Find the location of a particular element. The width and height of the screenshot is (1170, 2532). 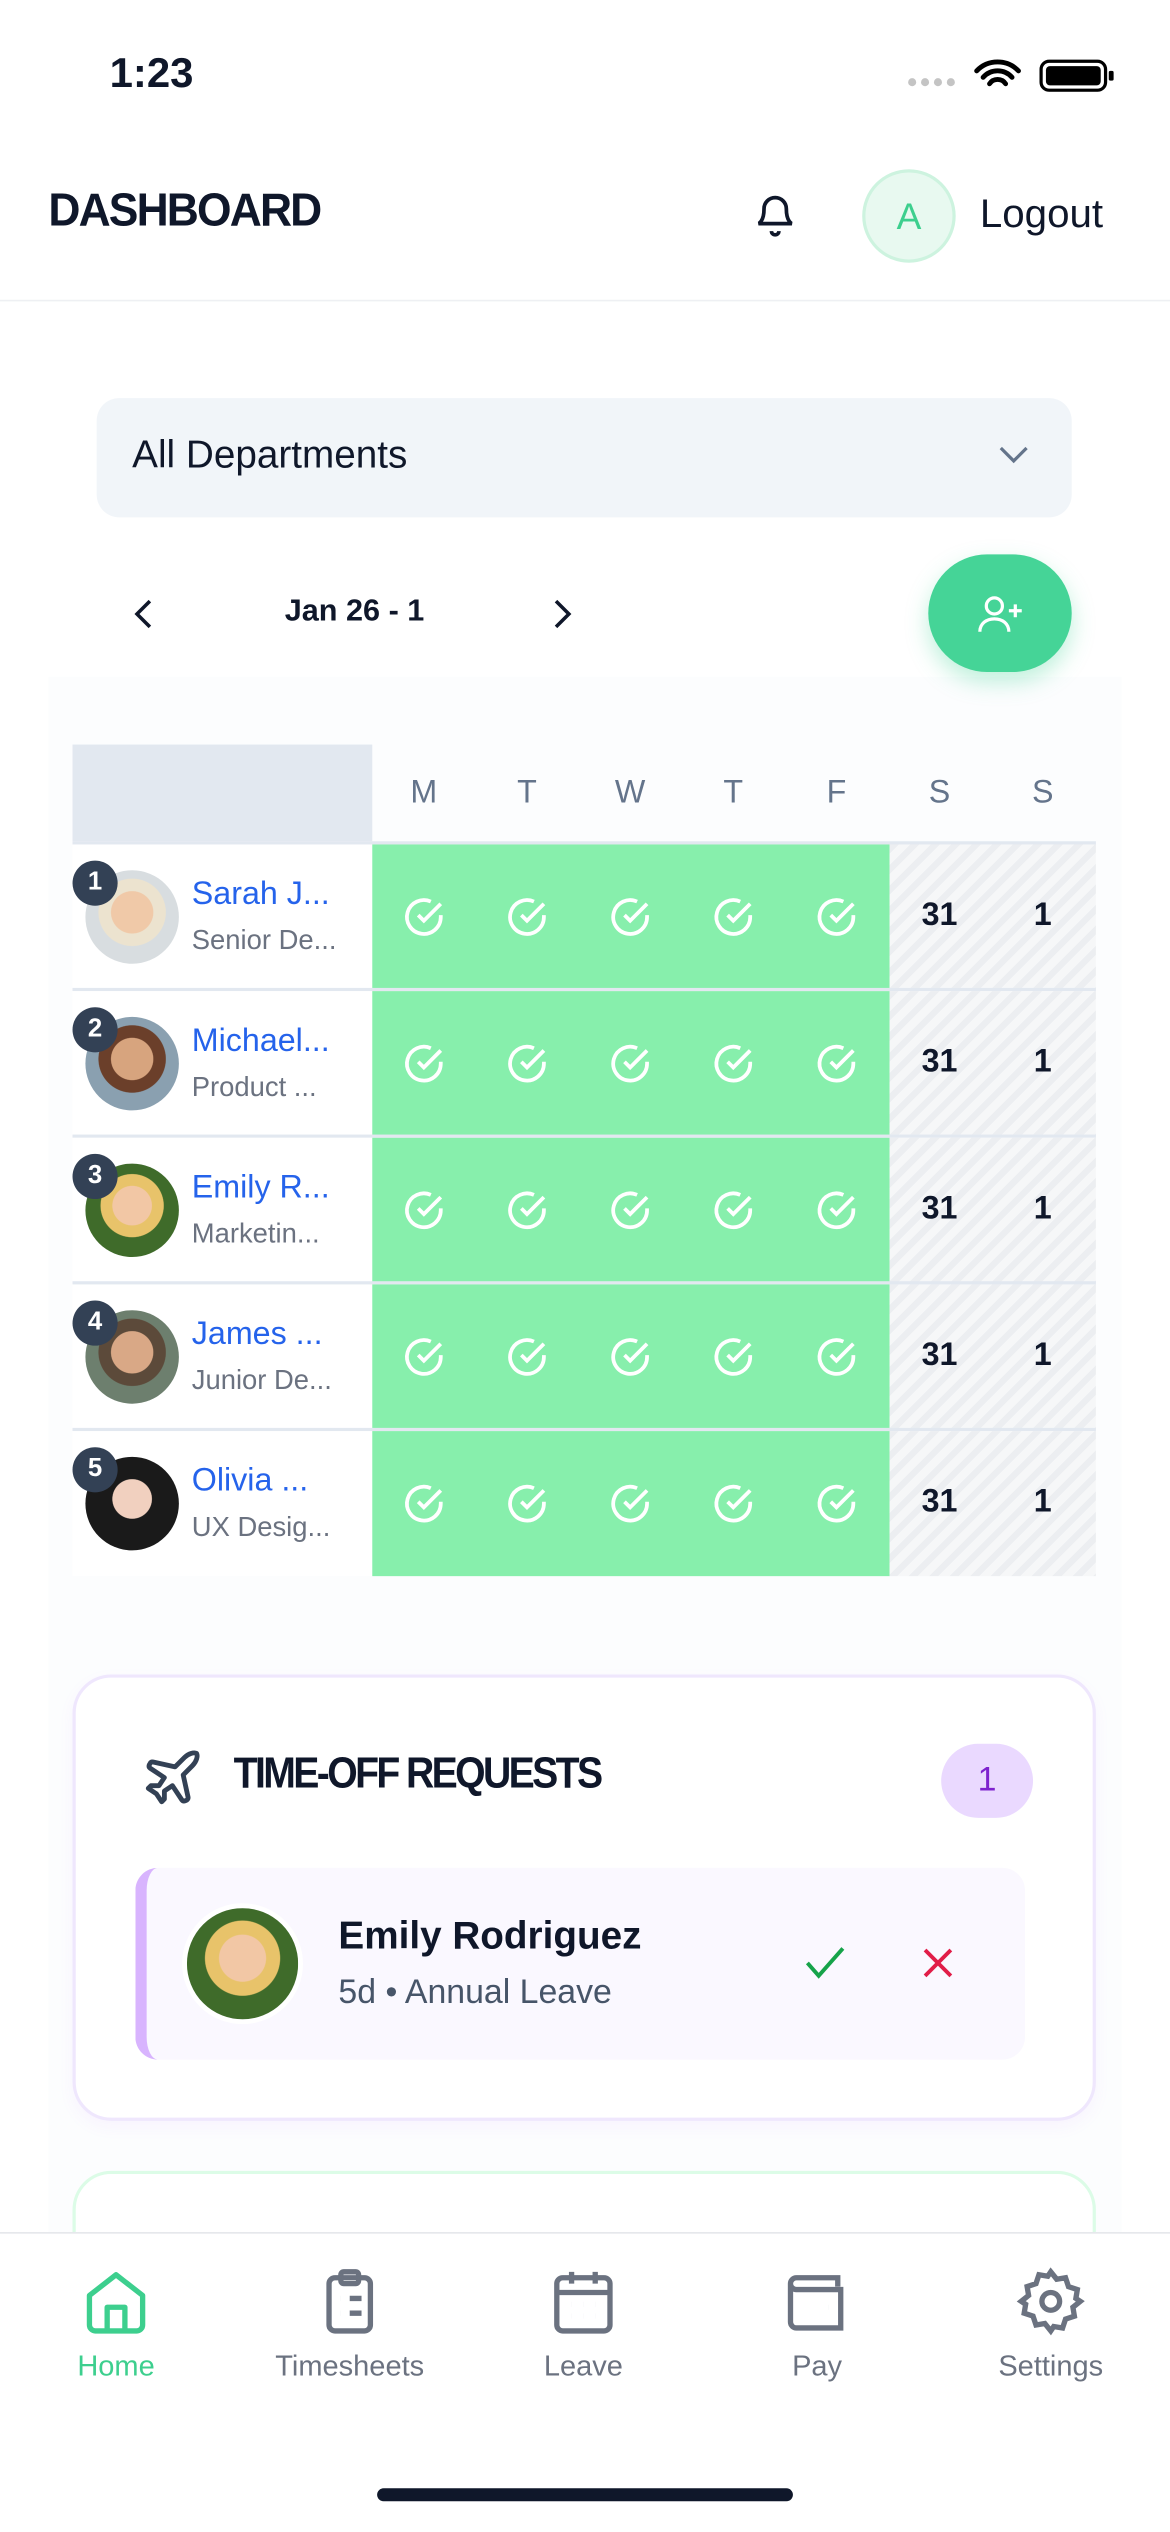

nav-home: Home is located at coordinates (115, 2325).